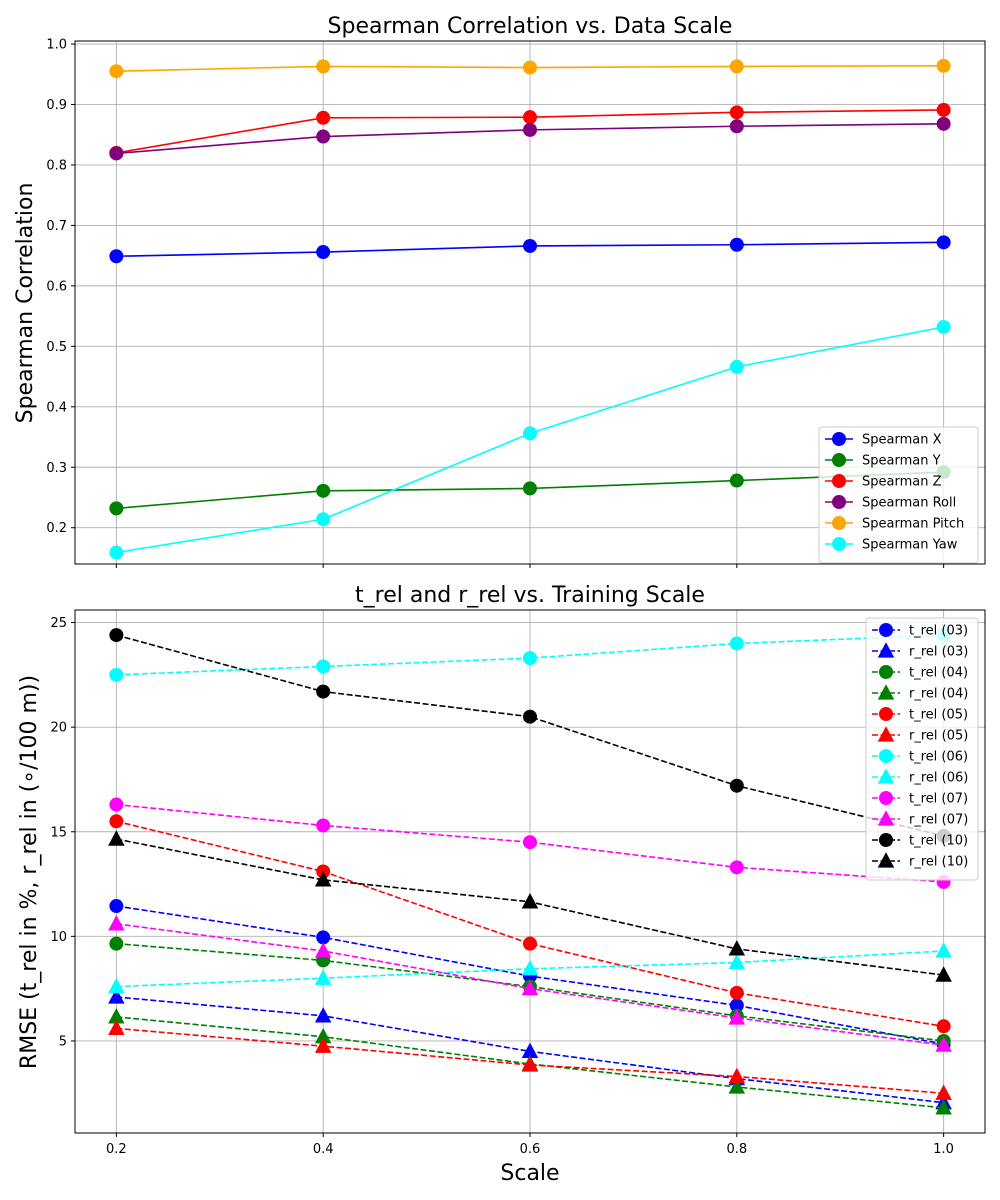  I want to click on legend-item: t_rel (10), so click(920, 841).